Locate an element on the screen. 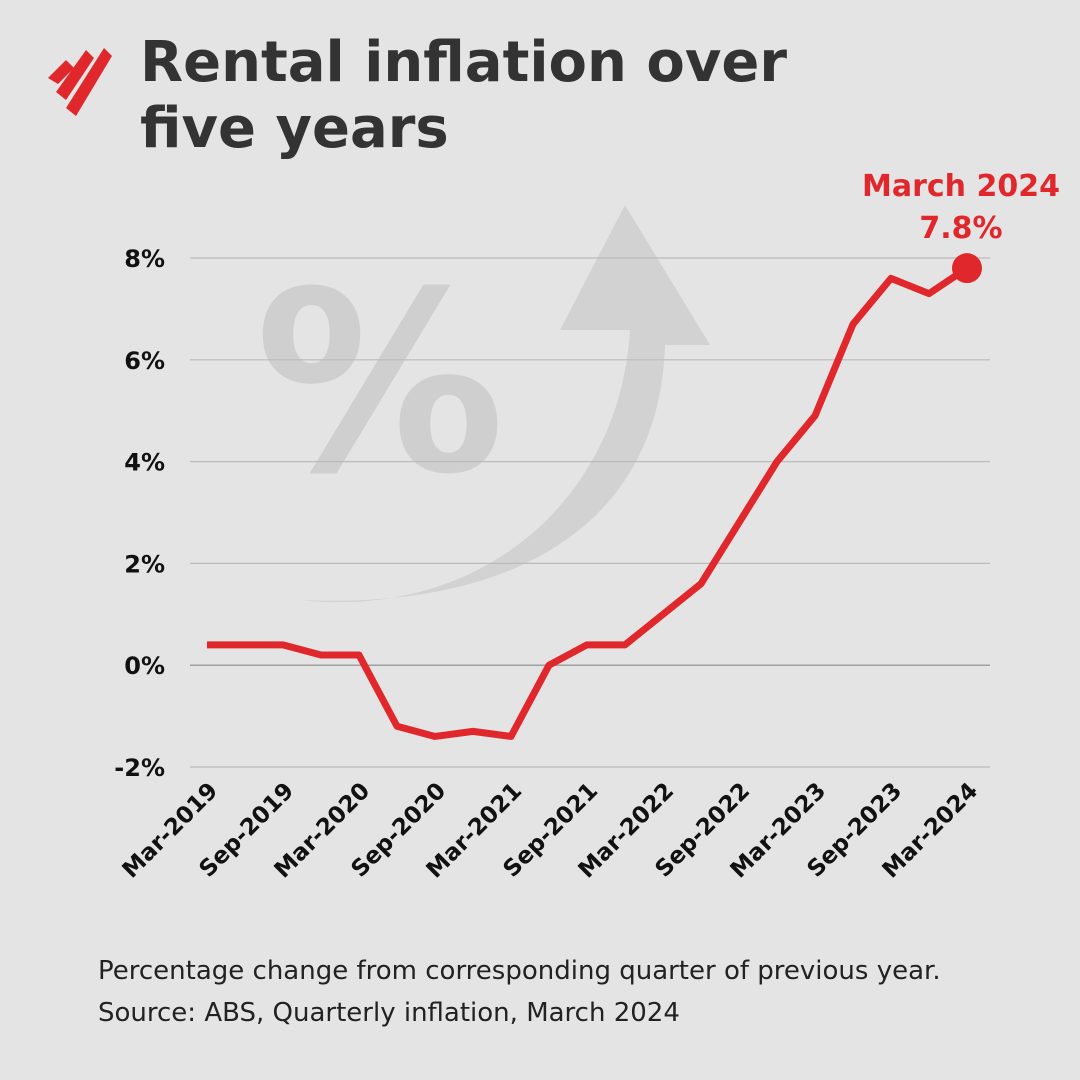 This screenshot has height=1080, width=1080. y-tick-label: 6% is located at coordinates (144, 361).